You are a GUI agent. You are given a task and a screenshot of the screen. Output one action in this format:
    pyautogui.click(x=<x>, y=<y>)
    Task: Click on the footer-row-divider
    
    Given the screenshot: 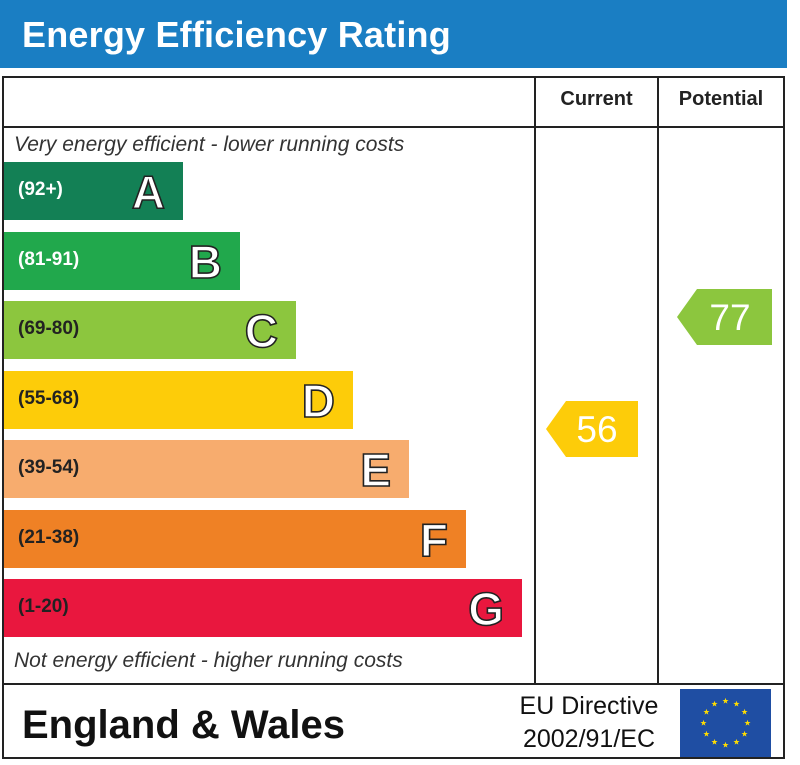 What is the action you would take?
    pyautogui.click(x=393, y=684)
    